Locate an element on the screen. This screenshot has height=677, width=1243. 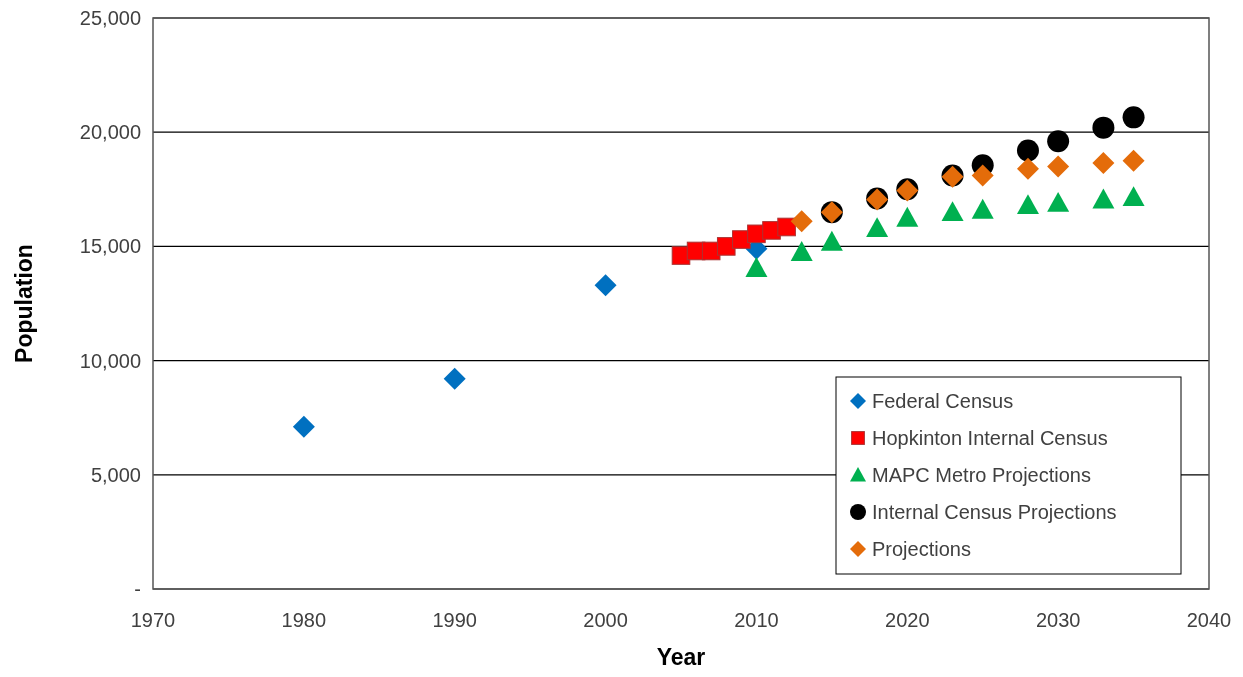
x-tick-label: 1980 is located at coordinates (304, 620).